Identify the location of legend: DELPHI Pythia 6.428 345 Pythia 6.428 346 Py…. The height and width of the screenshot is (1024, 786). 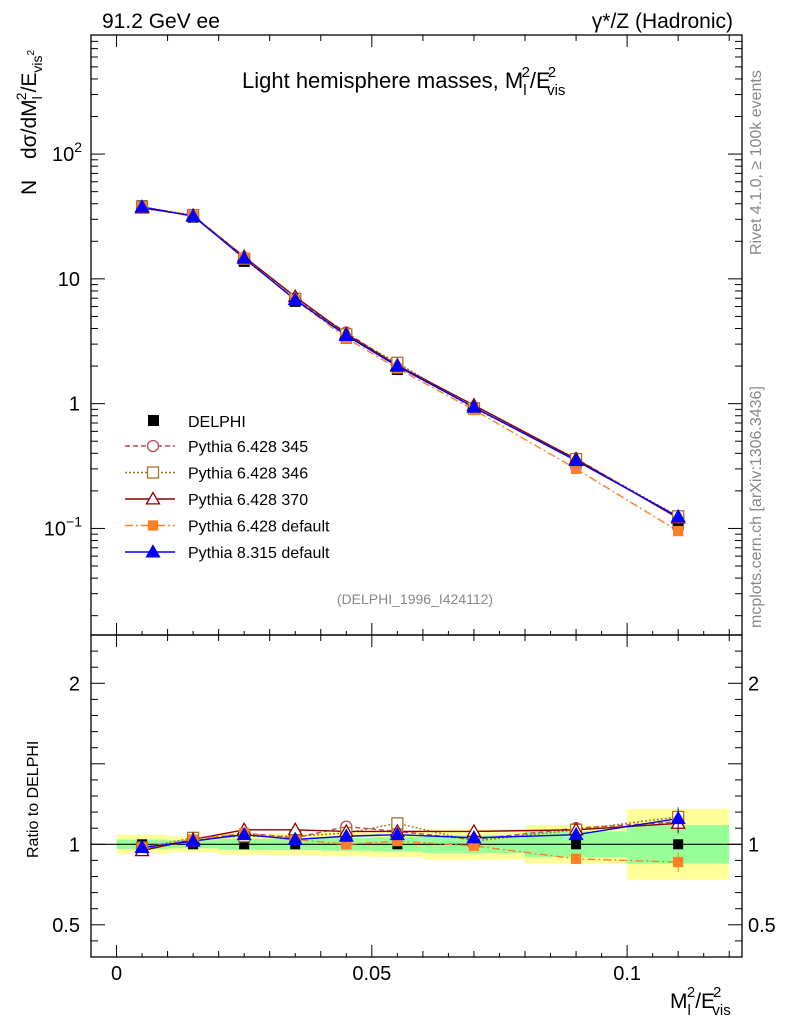
(227, 488).